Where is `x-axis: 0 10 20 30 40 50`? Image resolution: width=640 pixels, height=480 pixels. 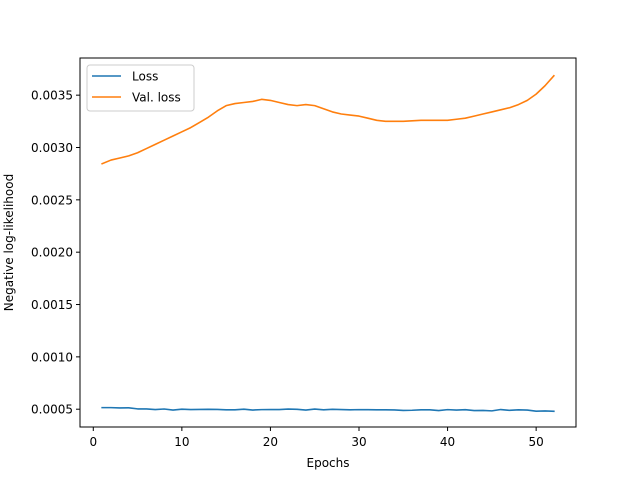 x-axis: 0 10 20 30 40 50 is located at coordinates (316, 438).